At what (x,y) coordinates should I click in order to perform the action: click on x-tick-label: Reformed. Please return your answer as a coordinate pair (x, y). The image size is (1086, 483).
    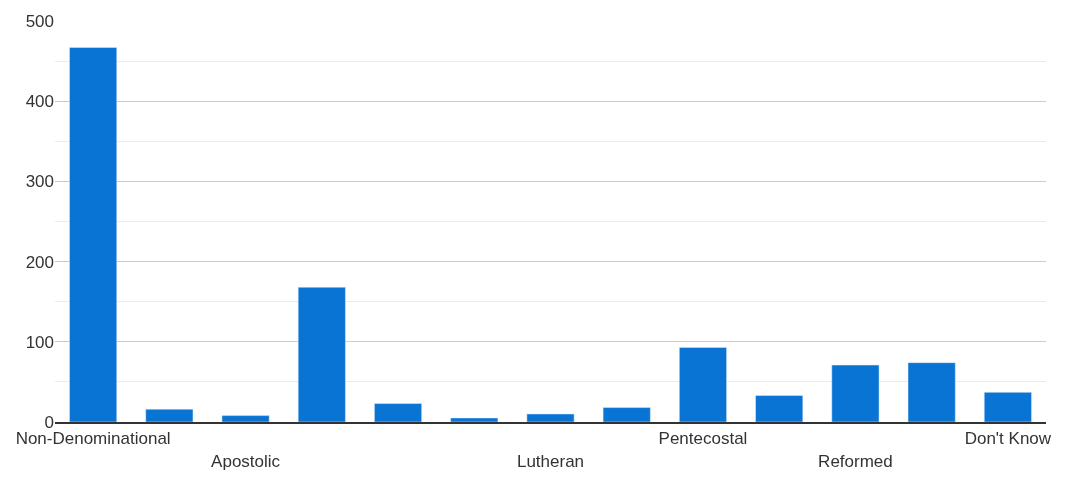
    Looking at the image, I should click on (855, 461).